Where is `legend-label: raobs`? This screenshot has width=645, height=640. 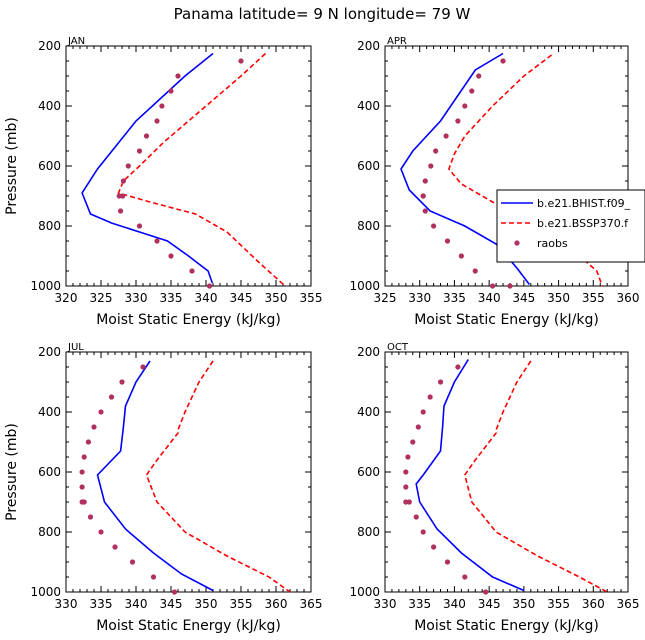 legend-label: raobs is located at coordinates (552, 243).